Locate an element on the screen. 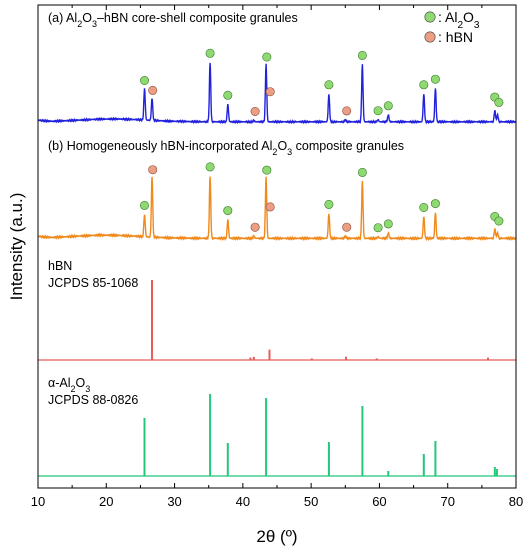  panel-label-al2o3-line-0: α-Al2O3 is located at coordinates (69, 385).